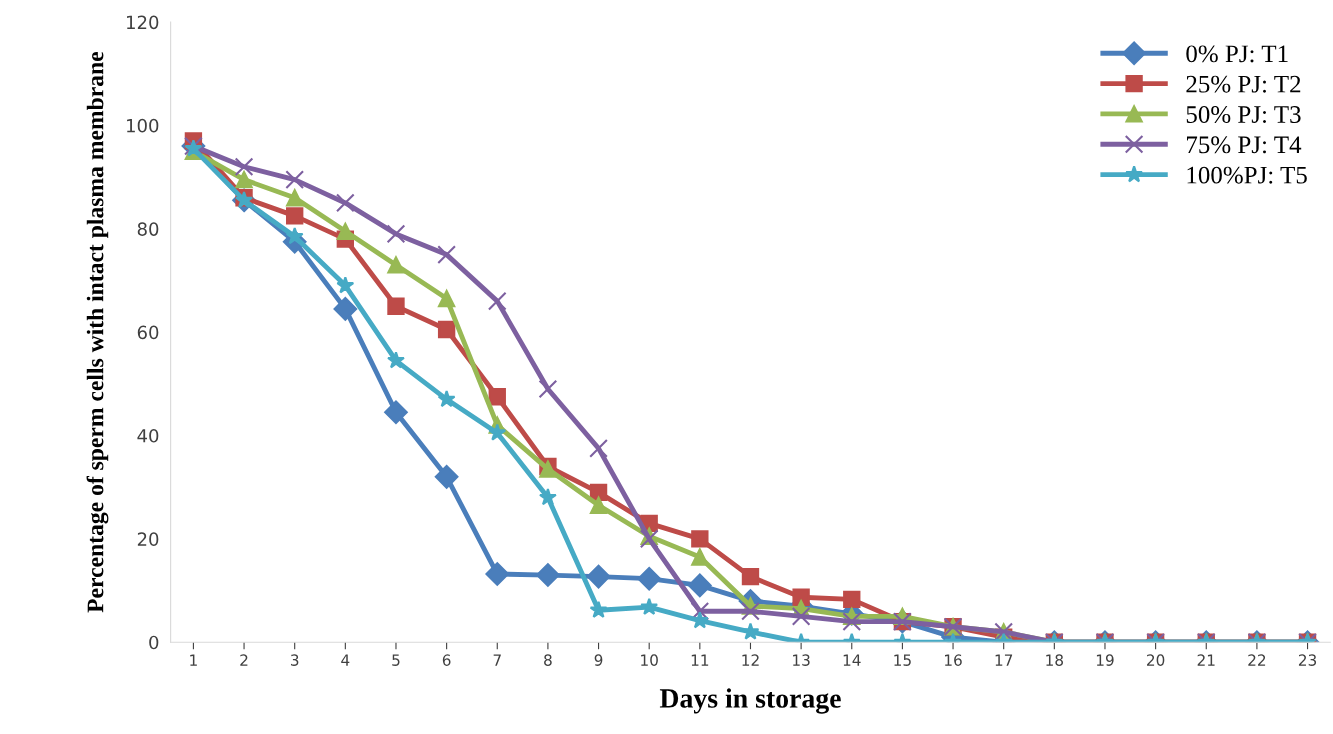  I want to click on x-tick-label: 15, so click(902, 660).